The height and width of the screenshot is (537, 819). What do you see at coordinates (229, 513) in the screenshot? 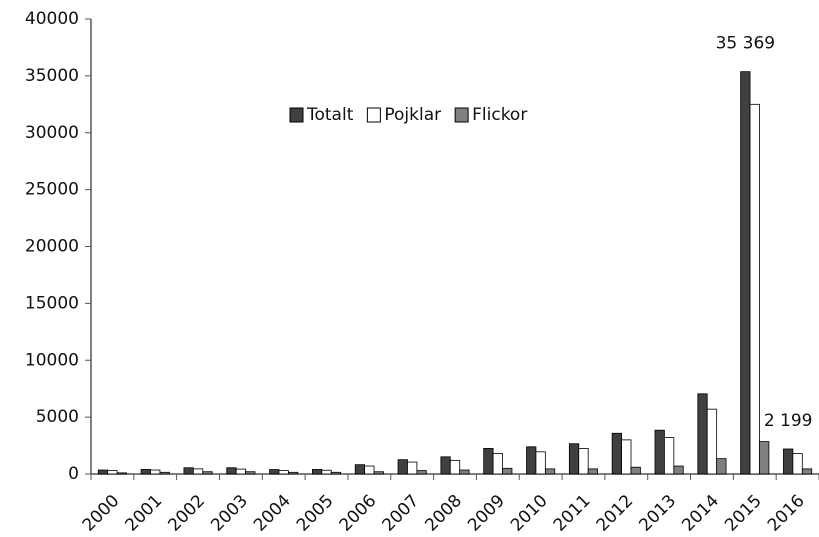
I see `x-tick-label: 2003` at bounding box center [229, 513].